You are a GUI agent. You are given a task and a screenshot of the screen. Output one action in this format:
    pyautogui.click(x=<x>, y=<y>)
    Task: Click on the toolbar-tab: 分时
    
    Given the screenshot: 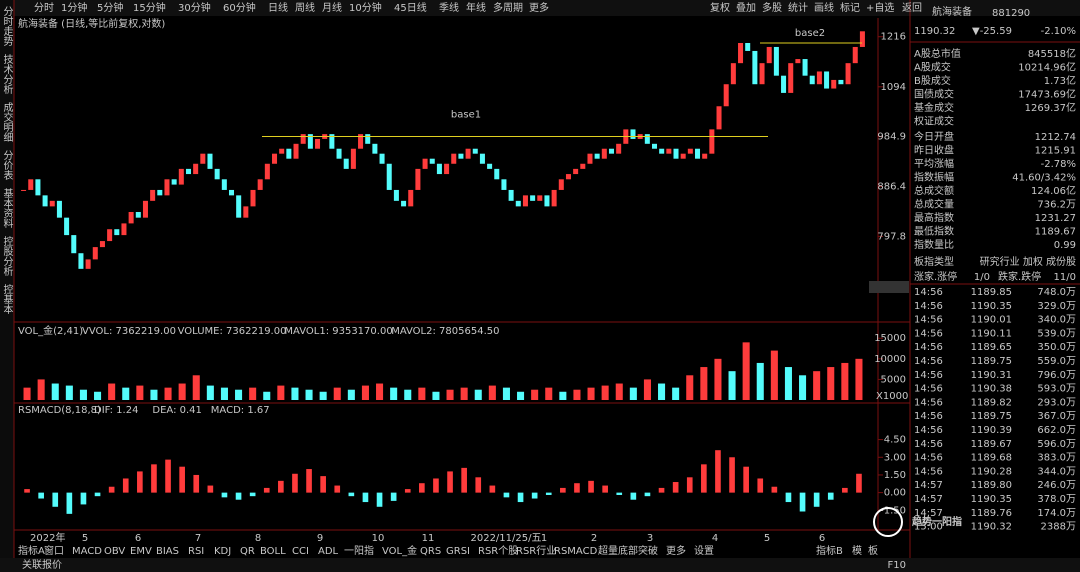 What is the action you would take?
    pyautogui.click(x=44, y=8)
    